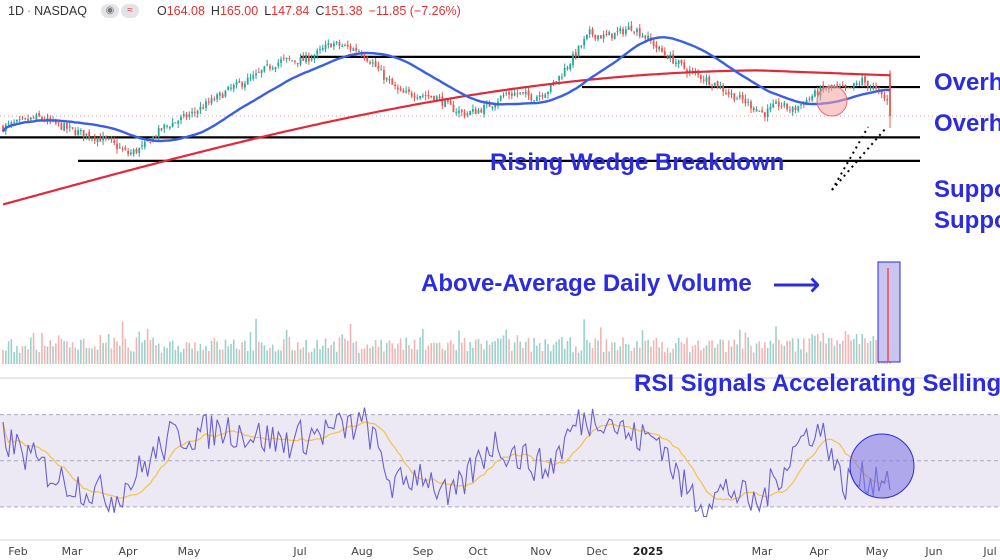  Describe the element at coordinates (989, 551) in the screenshot. I see `x-tick-label: Jul` at that location.